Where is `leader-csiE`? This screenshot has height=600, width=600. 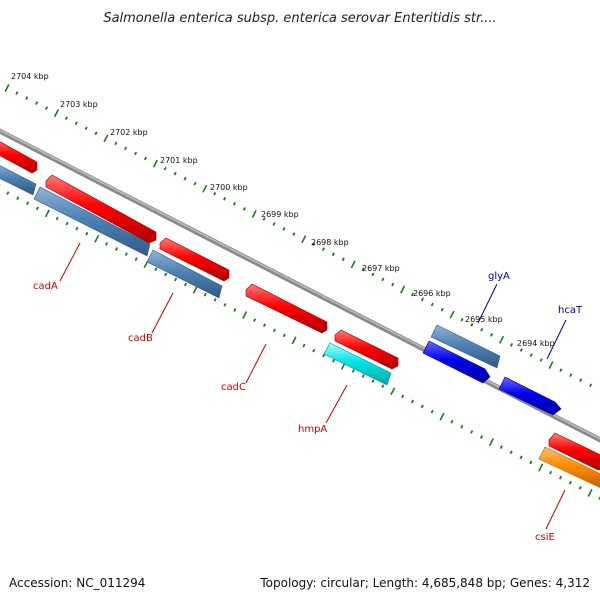
leader-csiE is located at coordinates (555, 509).